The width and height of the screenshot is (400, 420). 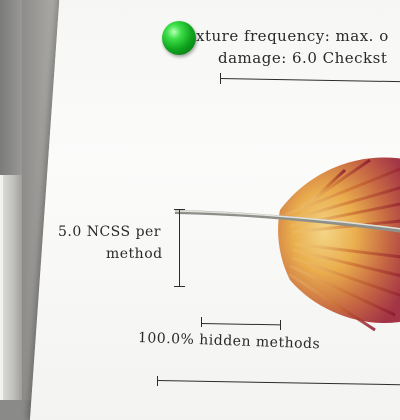 I want to click on hidden-methods-tick-left, so click(x=201, y=322).